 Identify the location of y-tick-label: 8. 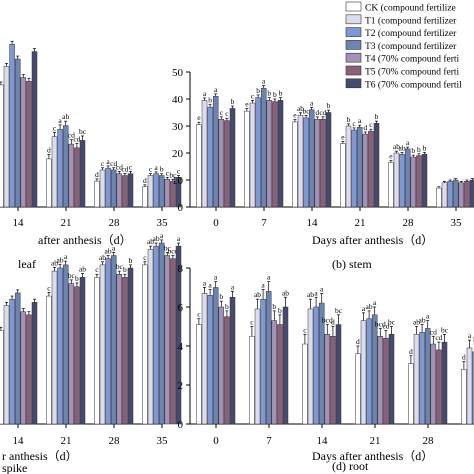
(181, 269).